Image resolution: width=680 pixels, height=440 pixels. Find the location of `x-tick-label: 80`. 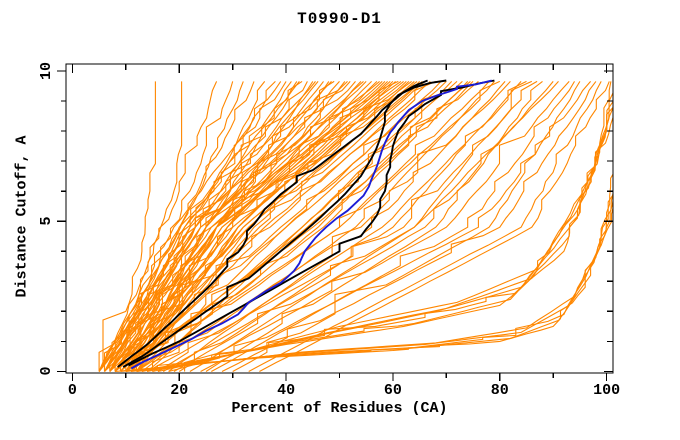

x-tick-label: 80 is located at coordinates (499, 390).